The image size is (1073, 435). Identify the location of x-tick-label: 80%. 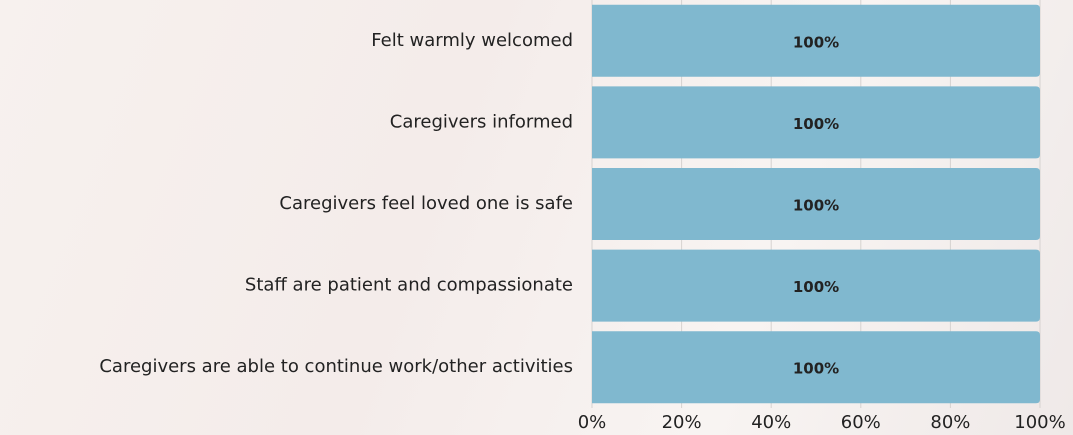
(950, 422).